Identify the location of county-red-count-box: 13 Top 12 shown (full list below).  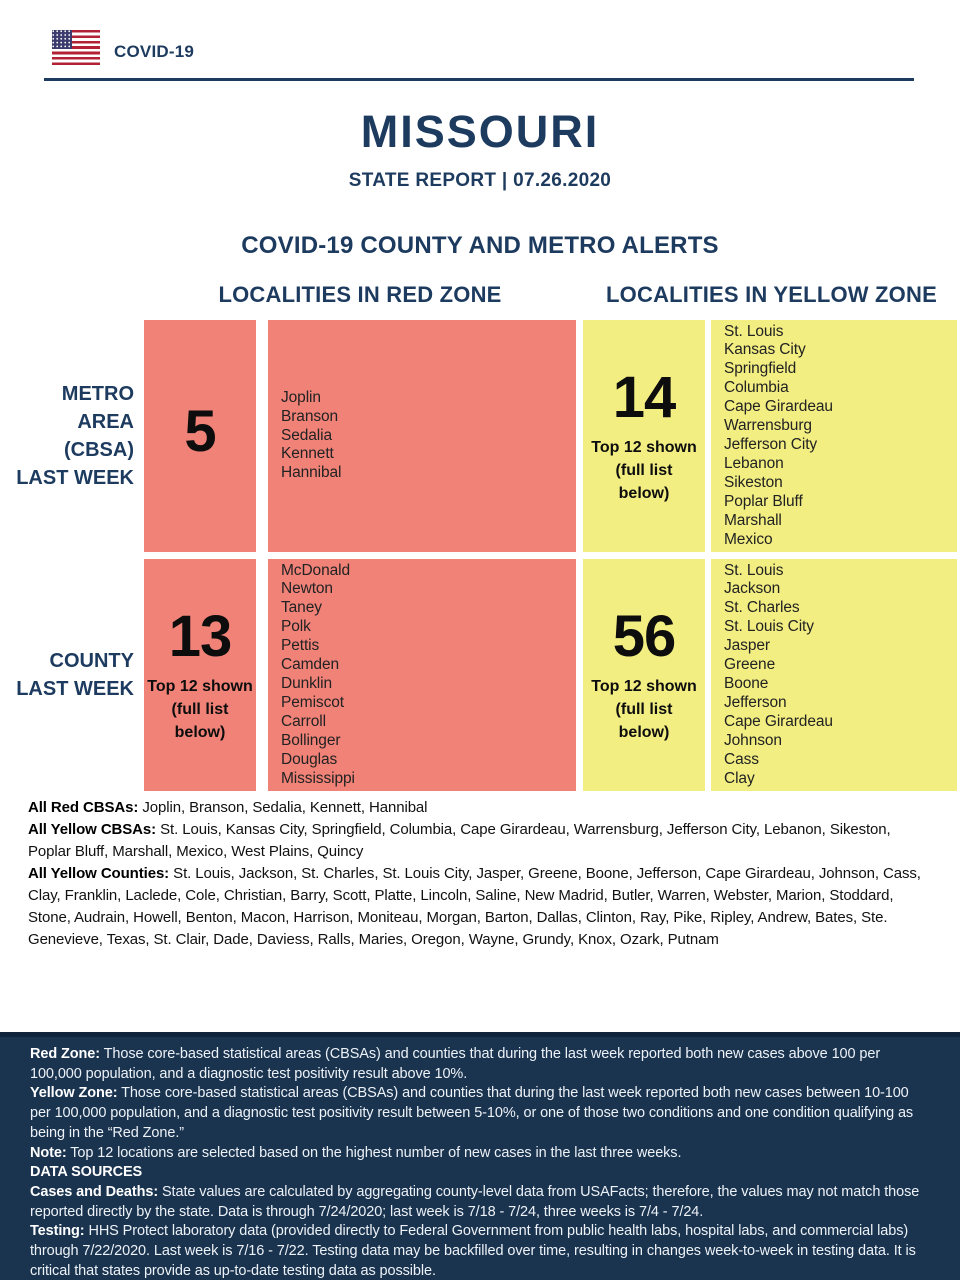
(200, 675).